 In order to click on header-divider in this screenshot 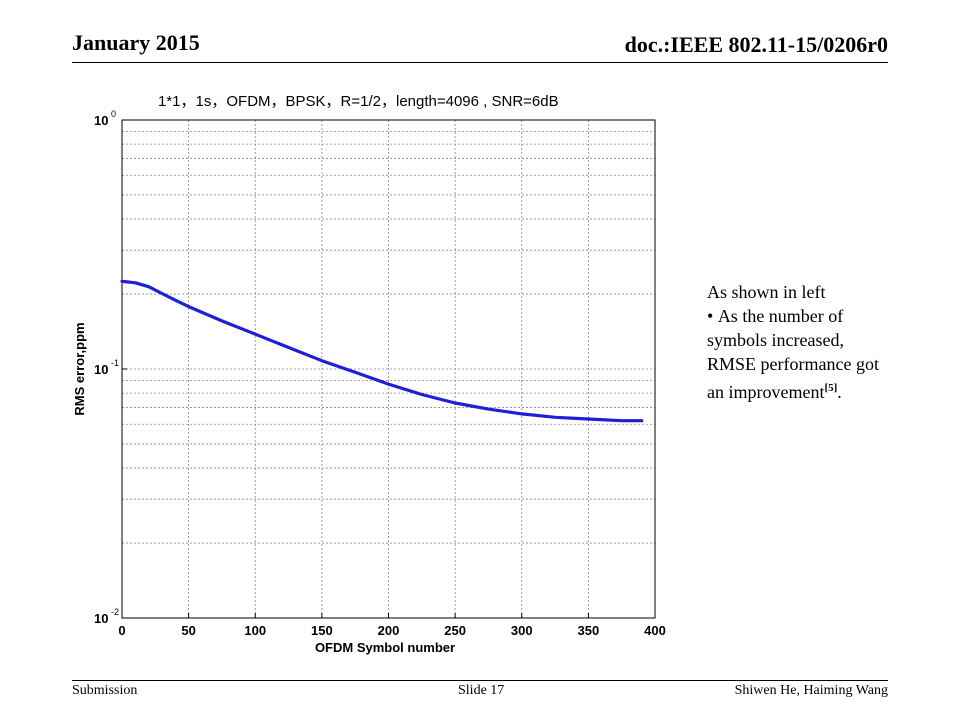, I will do `click(480, 62)`.